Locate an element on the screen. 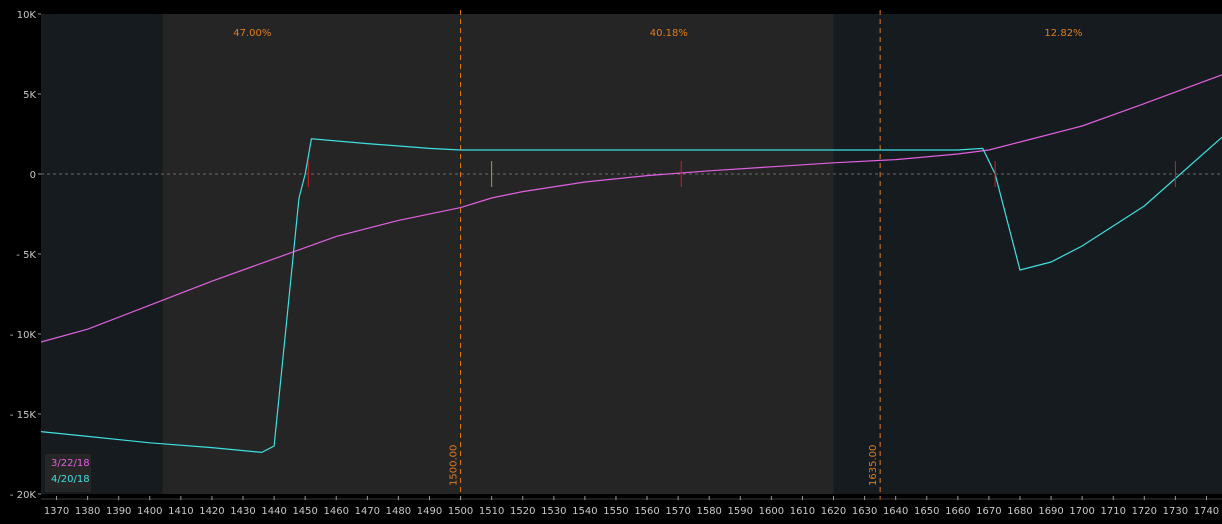  probability-labels: 47.00% 40.18% 12.82% is located at coordinates (657, 33).